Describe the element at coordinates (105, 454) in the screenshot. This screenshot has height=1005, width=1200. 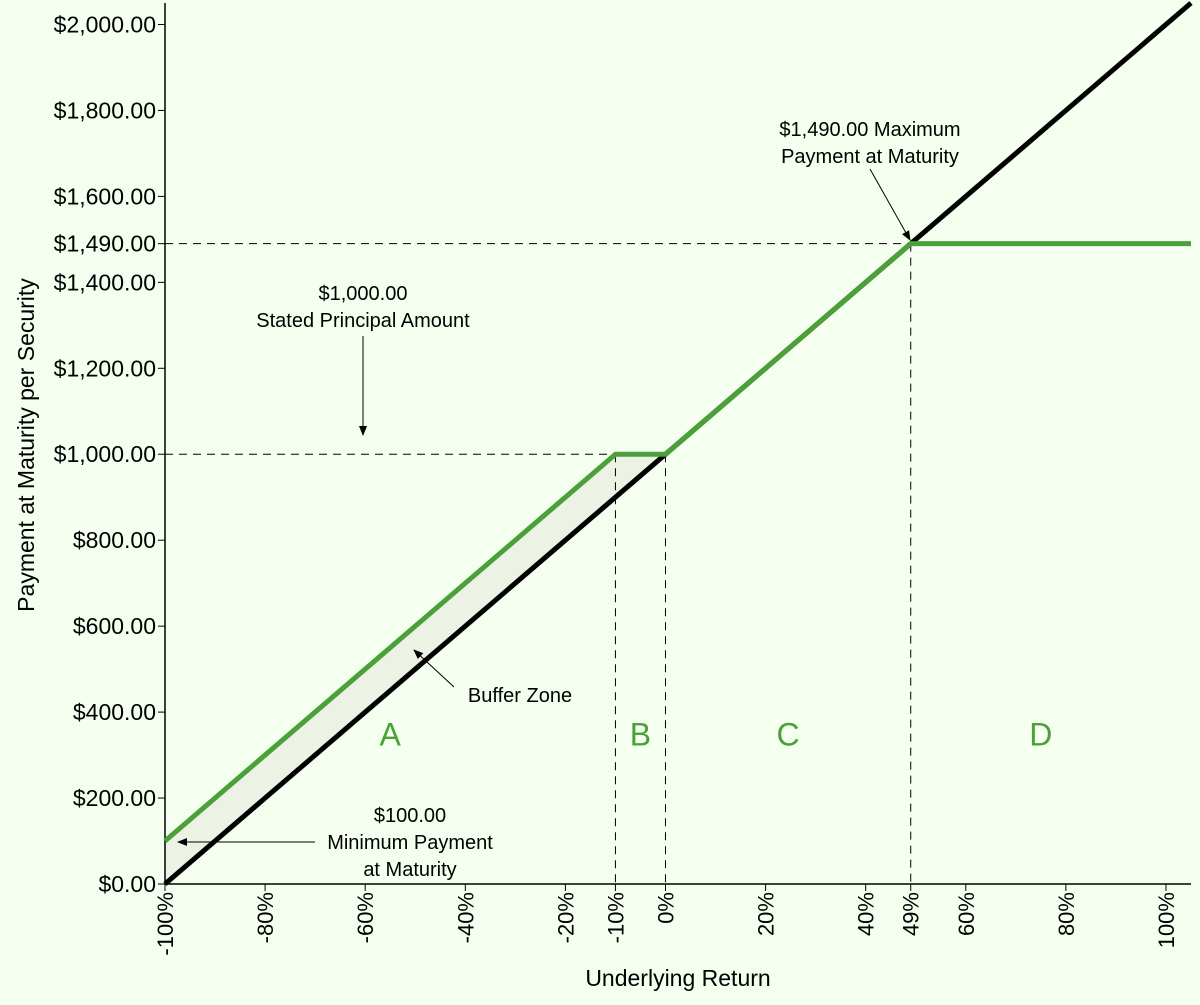
I see `y-tick-label: $1,000.00` at that location.